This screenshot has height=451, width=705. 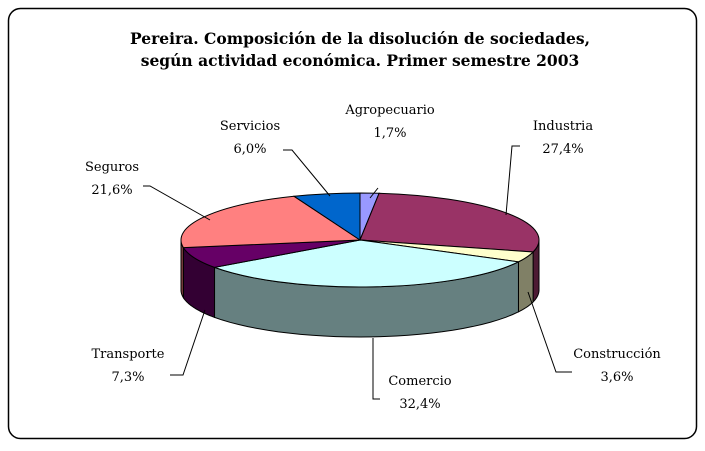 I want to click on value-label: 32,4%, so click(x=419, y=404).